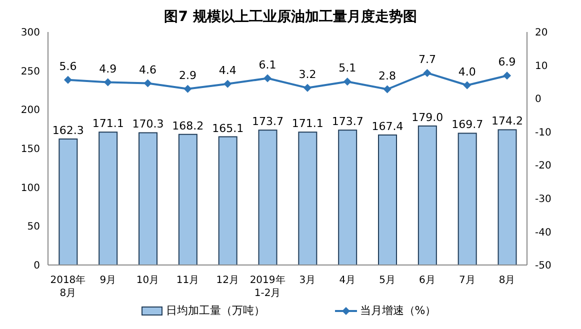 The width and height of the screenshot is (581, 329). What do you see at coordinates (33, 227) in the screenshot?
I see `y-tick-label: 50` at bounding box center [33, 227].